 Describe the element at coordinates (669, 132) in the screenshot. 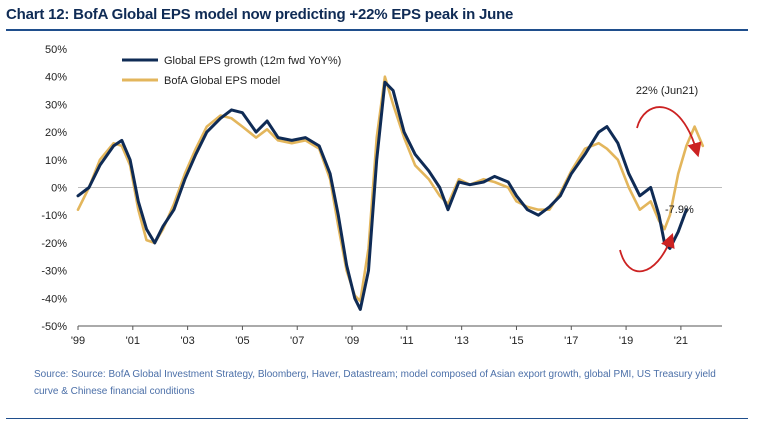

I see `down-arrow-icon` at that location.